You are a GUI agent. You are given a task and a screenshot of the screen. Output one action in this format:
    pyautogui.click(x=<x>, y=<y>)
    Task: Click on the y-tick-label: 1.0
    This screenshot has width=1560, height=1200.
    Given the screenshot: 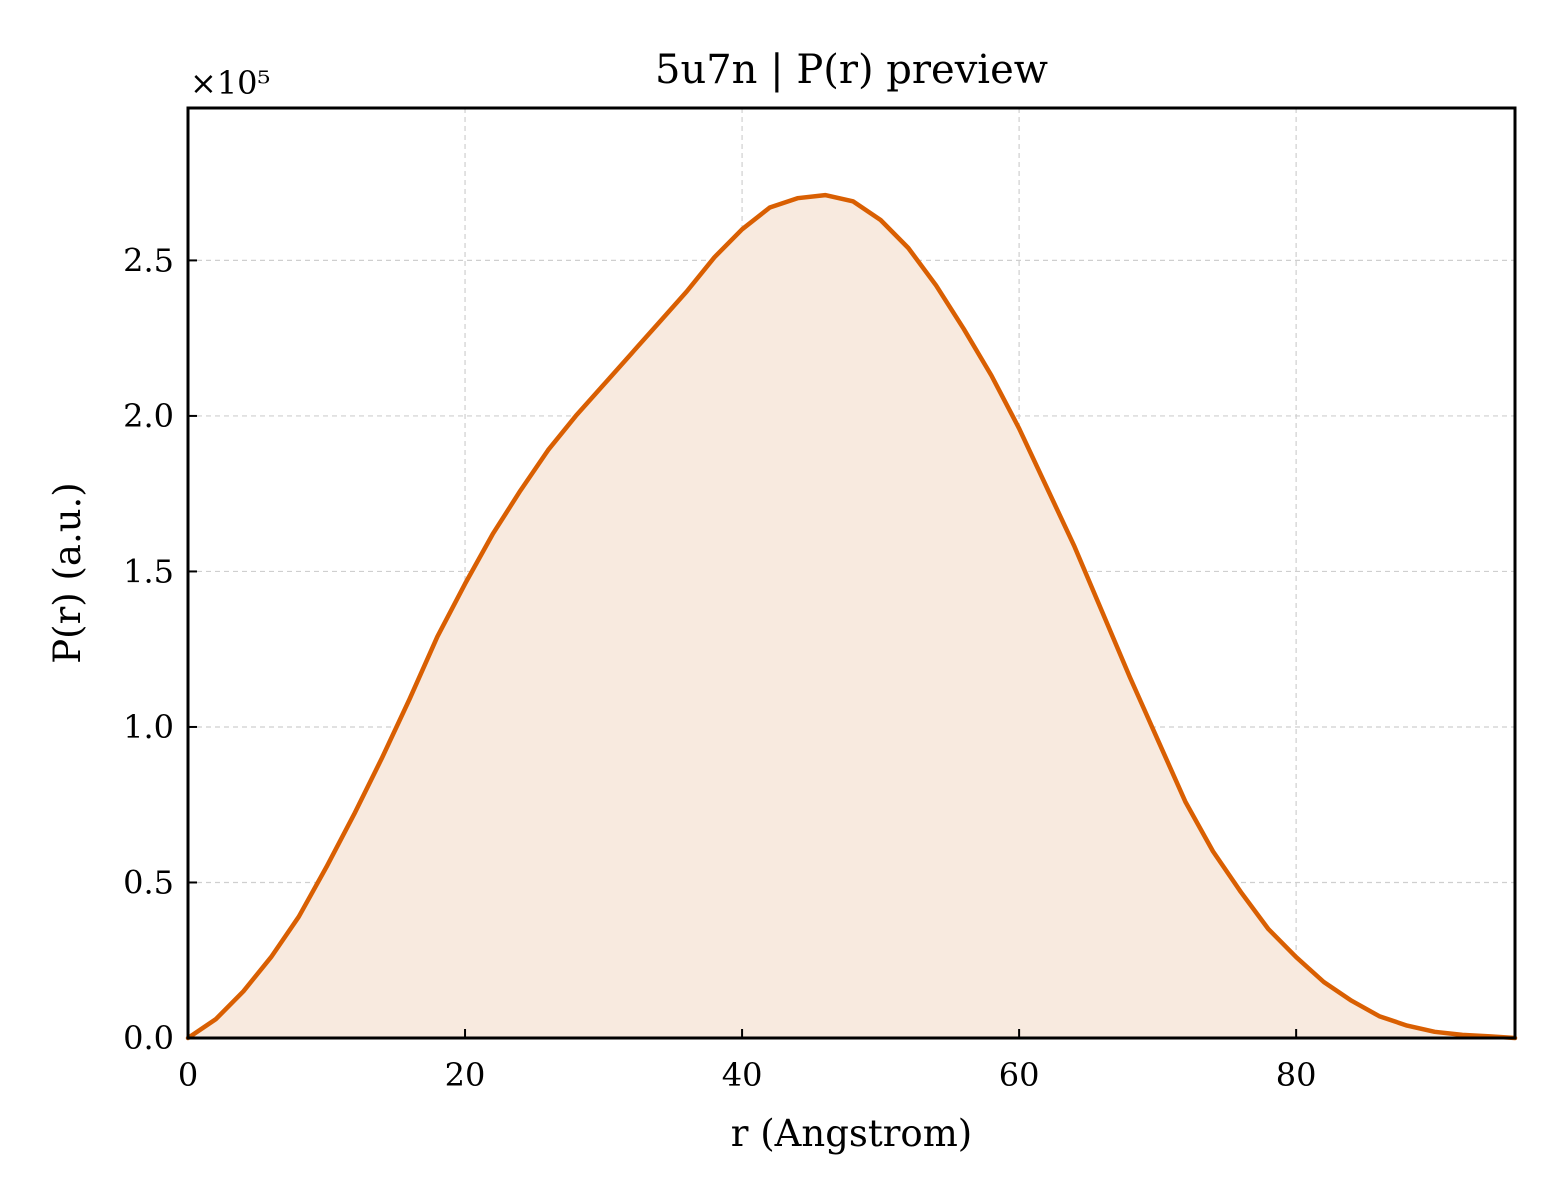 What is the action you would take?
    pyautogui.click(x=148, y=727)
    